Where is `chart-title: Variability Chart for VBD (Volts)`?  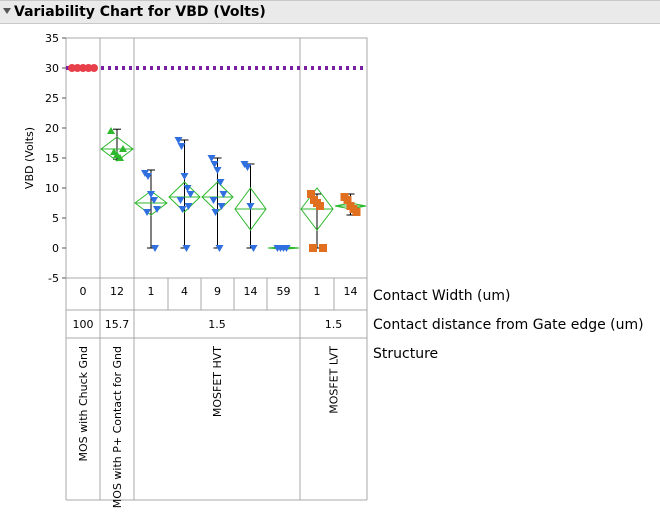
chart-title: Variability Chart for VBD (Volts) is located at coordinates (140, 12).